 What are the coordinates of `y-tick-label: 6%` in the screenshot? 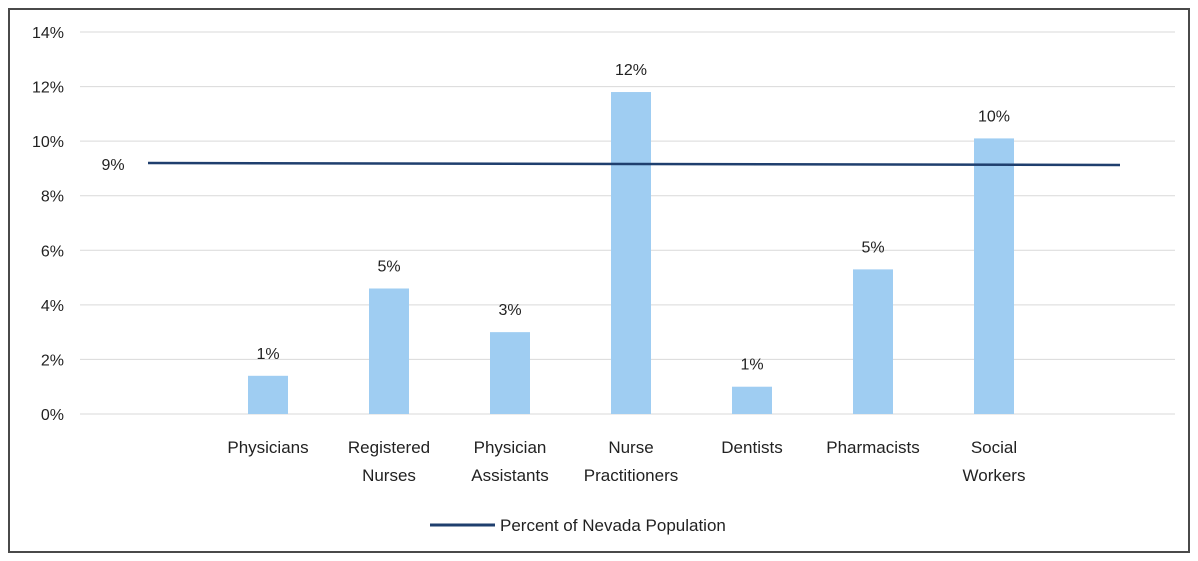 It's located at (52, 251).